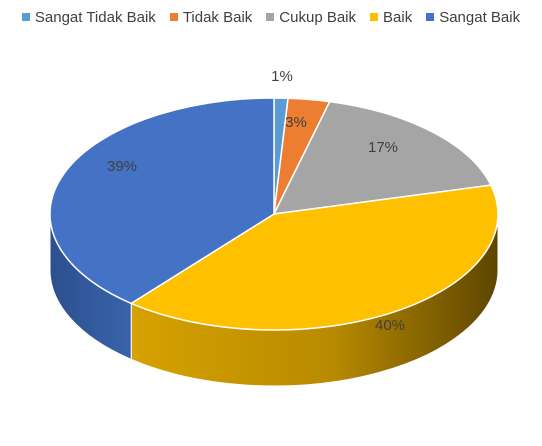 The width and height of the screenshot is (542, 446). Describe the element at coordinates (390, 325) in the screenshot. I see `data-label-baik: 40%` at that location.